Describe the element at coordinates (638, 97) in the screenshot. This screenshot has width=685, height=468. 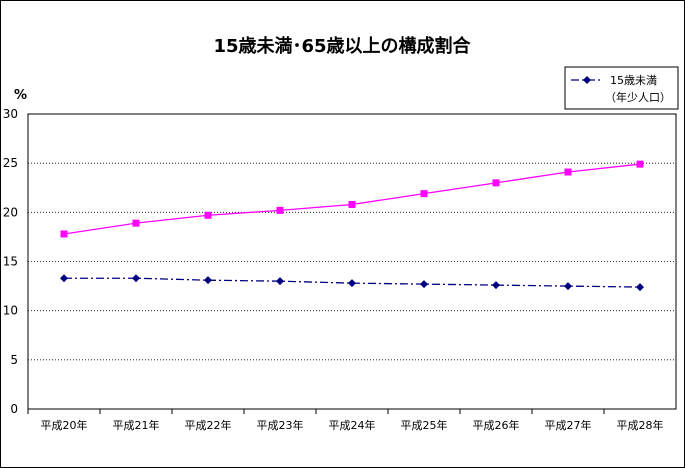
I see `legend-sublabel: （年少人口）` at that location.